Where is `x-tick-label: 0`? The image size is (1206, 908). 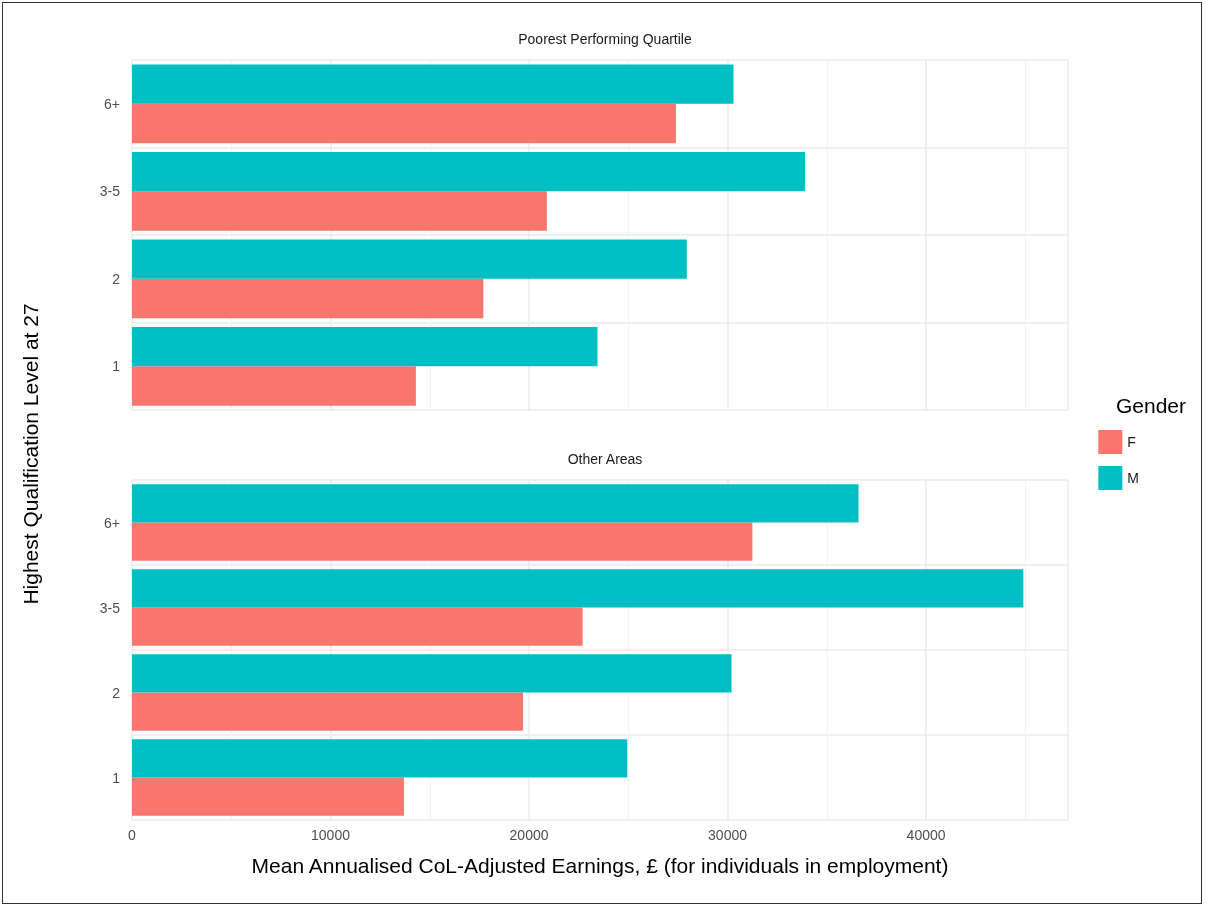 x-tick-label: 0 is located at coordinates (132, 835).